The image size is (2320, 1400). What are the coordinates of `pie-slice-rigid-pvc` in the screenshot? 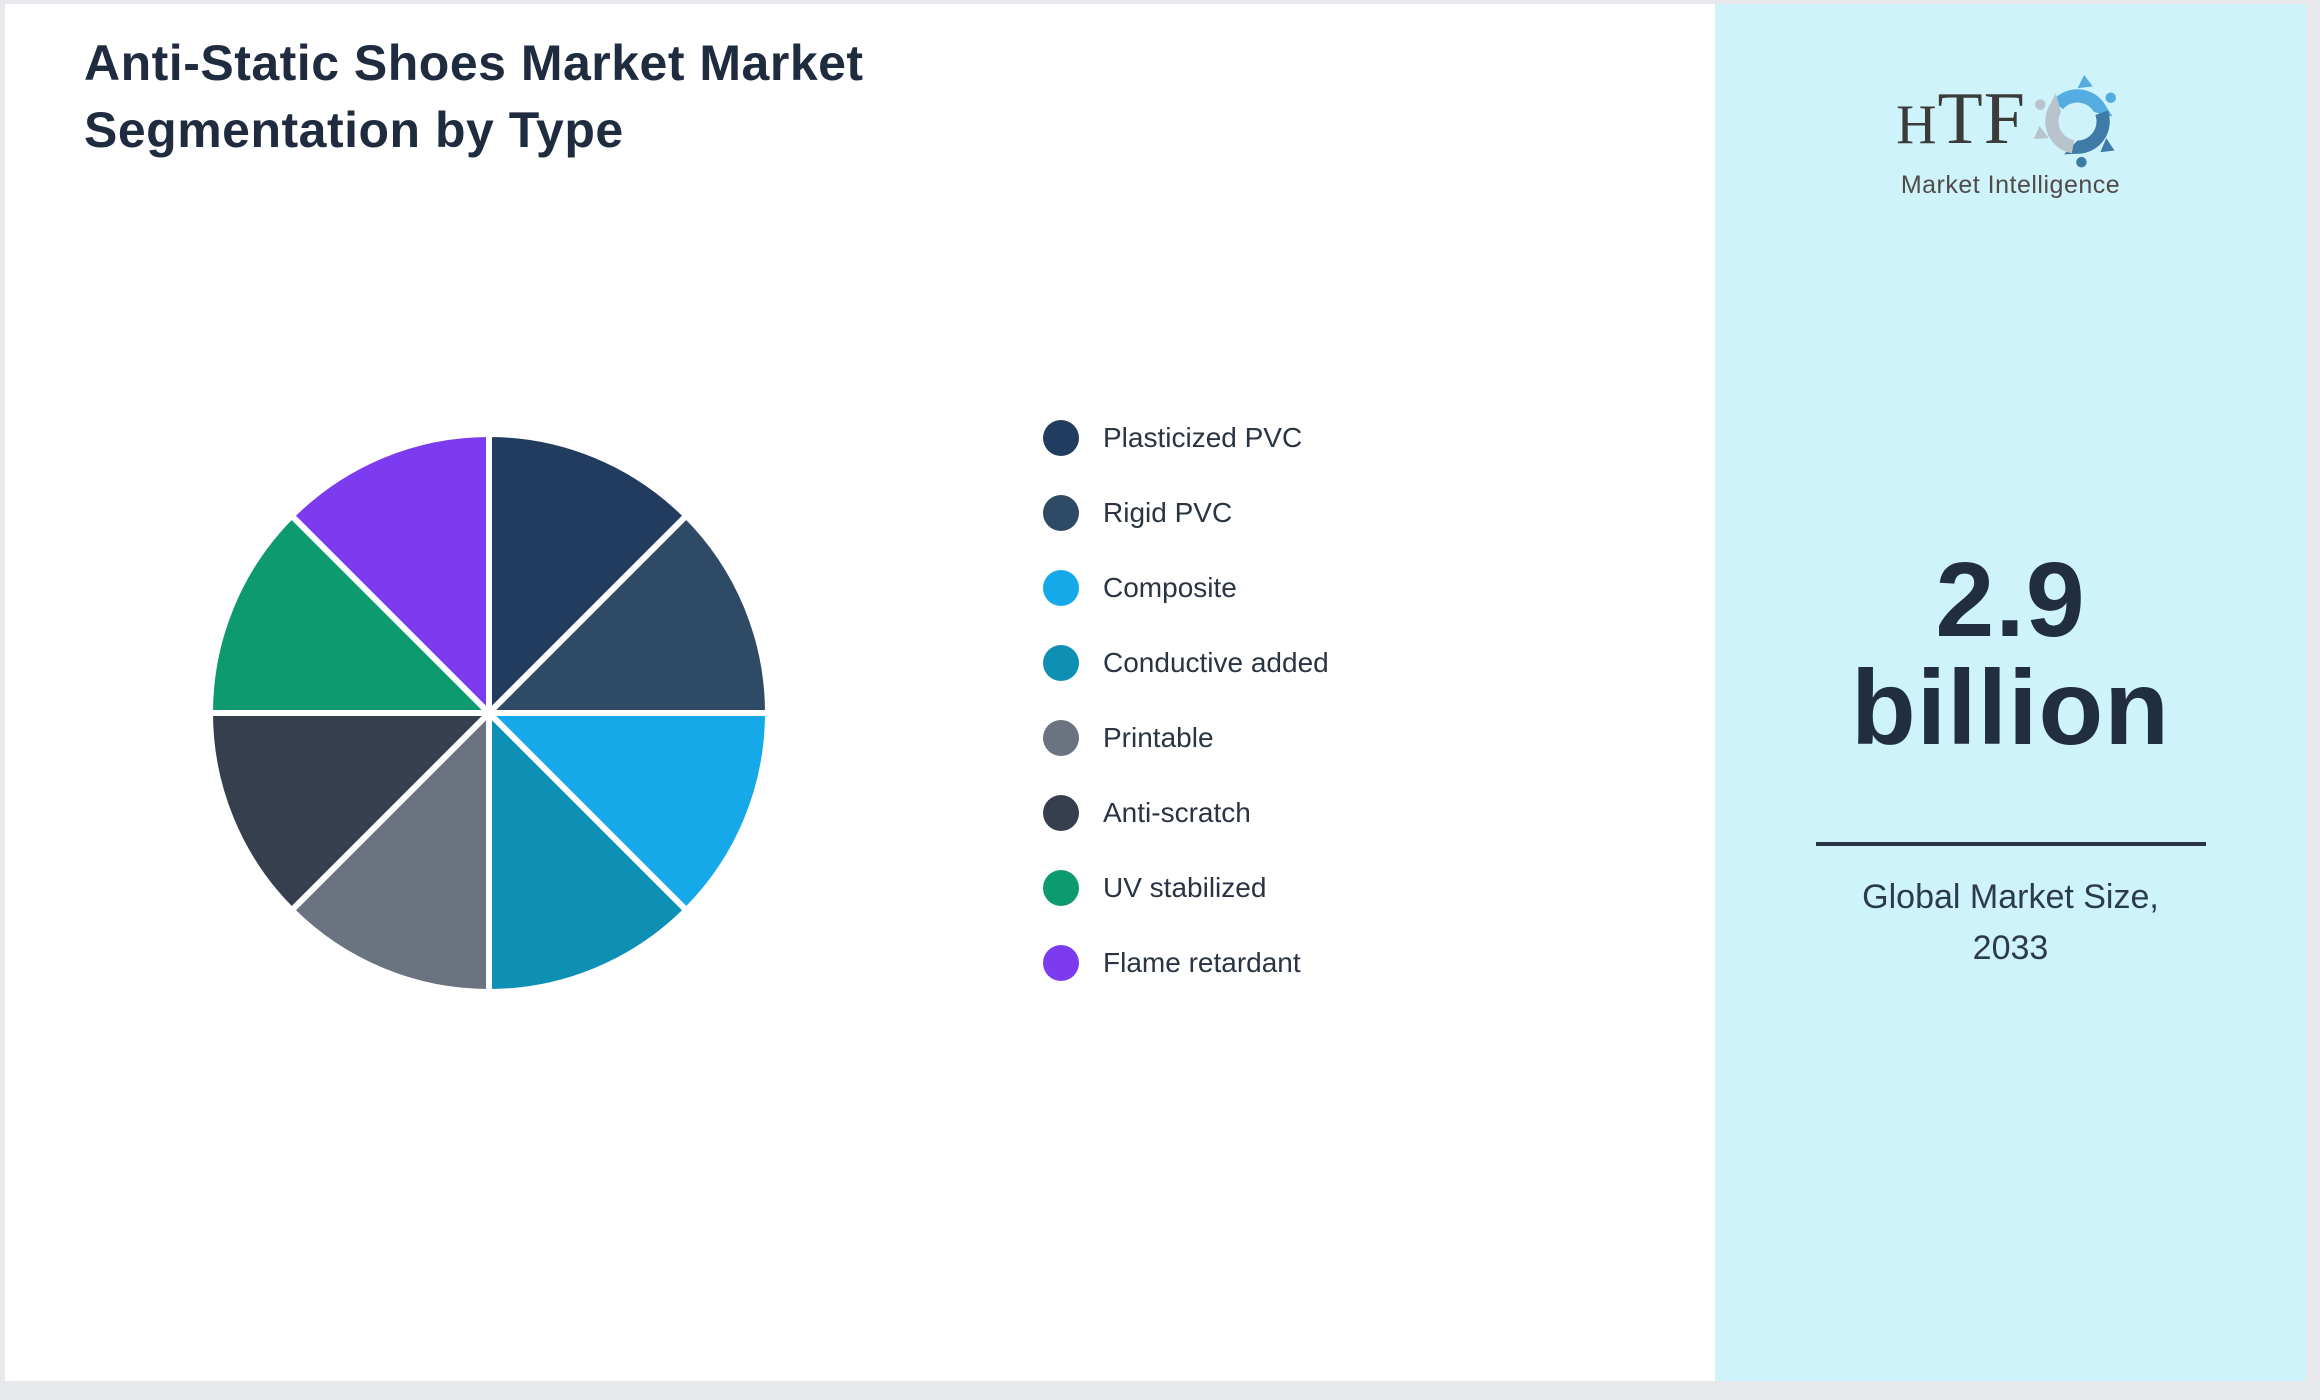 It's located at (626, 613).